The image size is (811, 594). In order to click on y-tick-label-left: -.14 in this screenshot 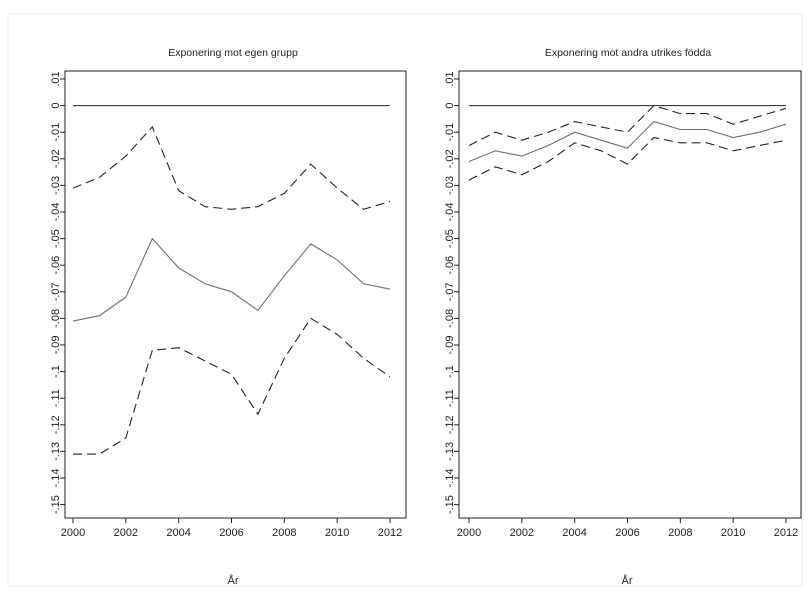, I will do `click(56, 478)`.